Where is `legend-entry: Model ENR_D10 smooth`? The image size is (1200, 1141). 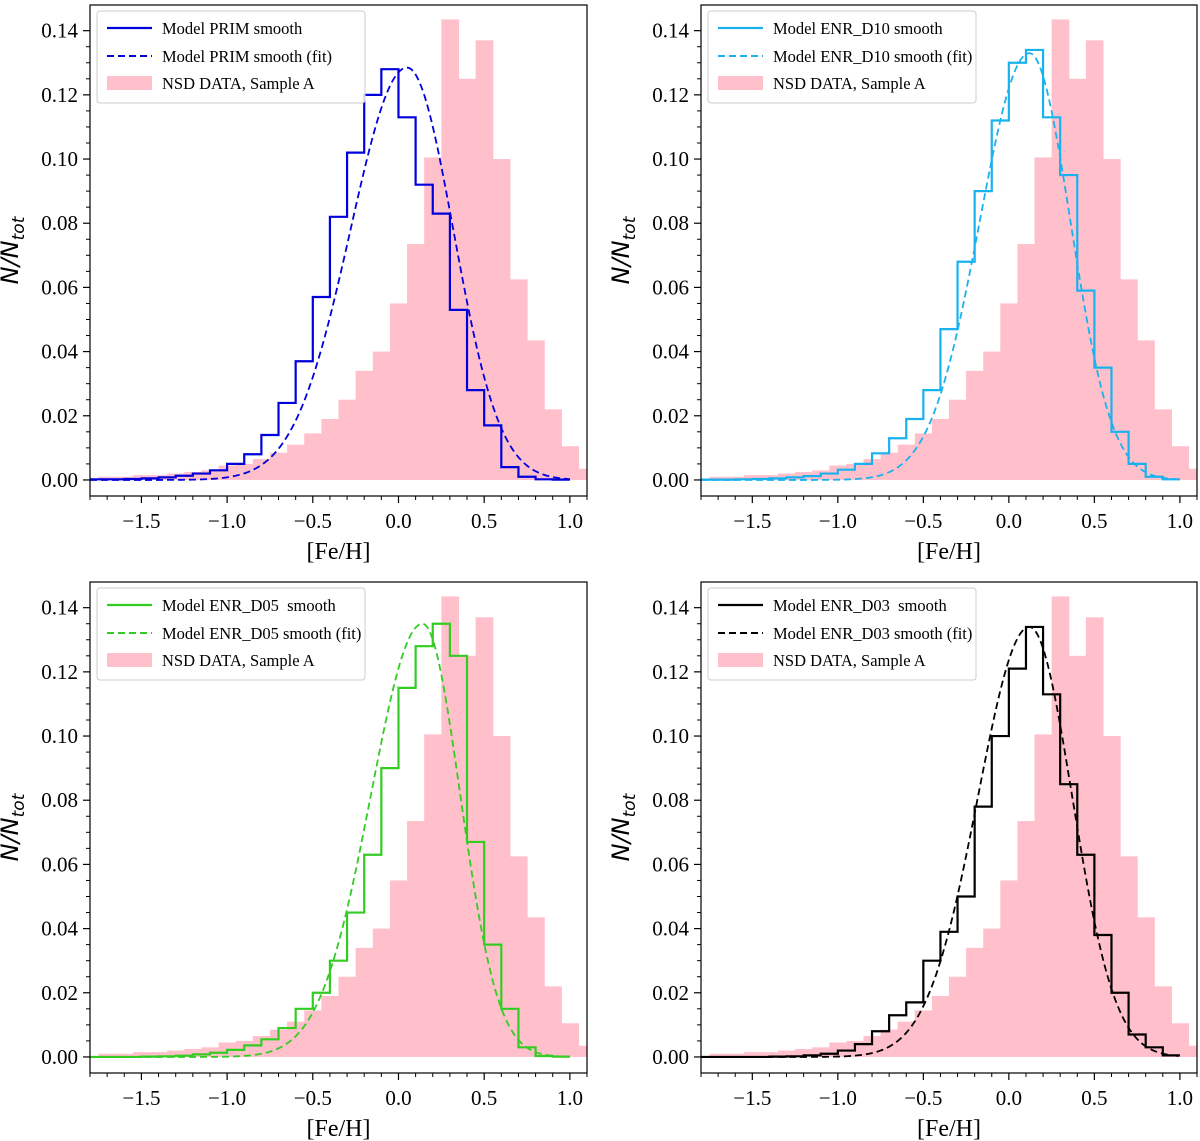 legend-entry: Model ENR_D10 smooth is located at coordinates (858, 28).